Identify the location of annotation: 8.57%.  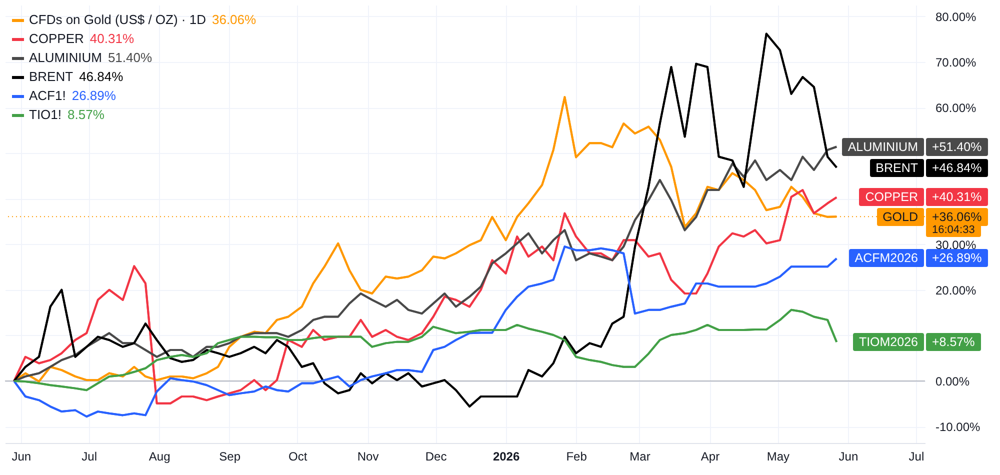
(86, 114).